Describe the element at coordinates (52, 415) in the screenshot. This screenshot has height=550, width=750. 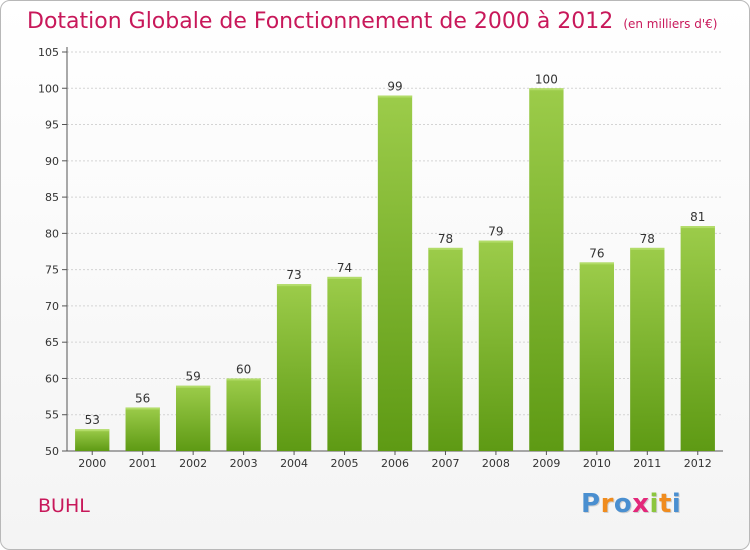
I see `y-tick-label: 55` at that location.